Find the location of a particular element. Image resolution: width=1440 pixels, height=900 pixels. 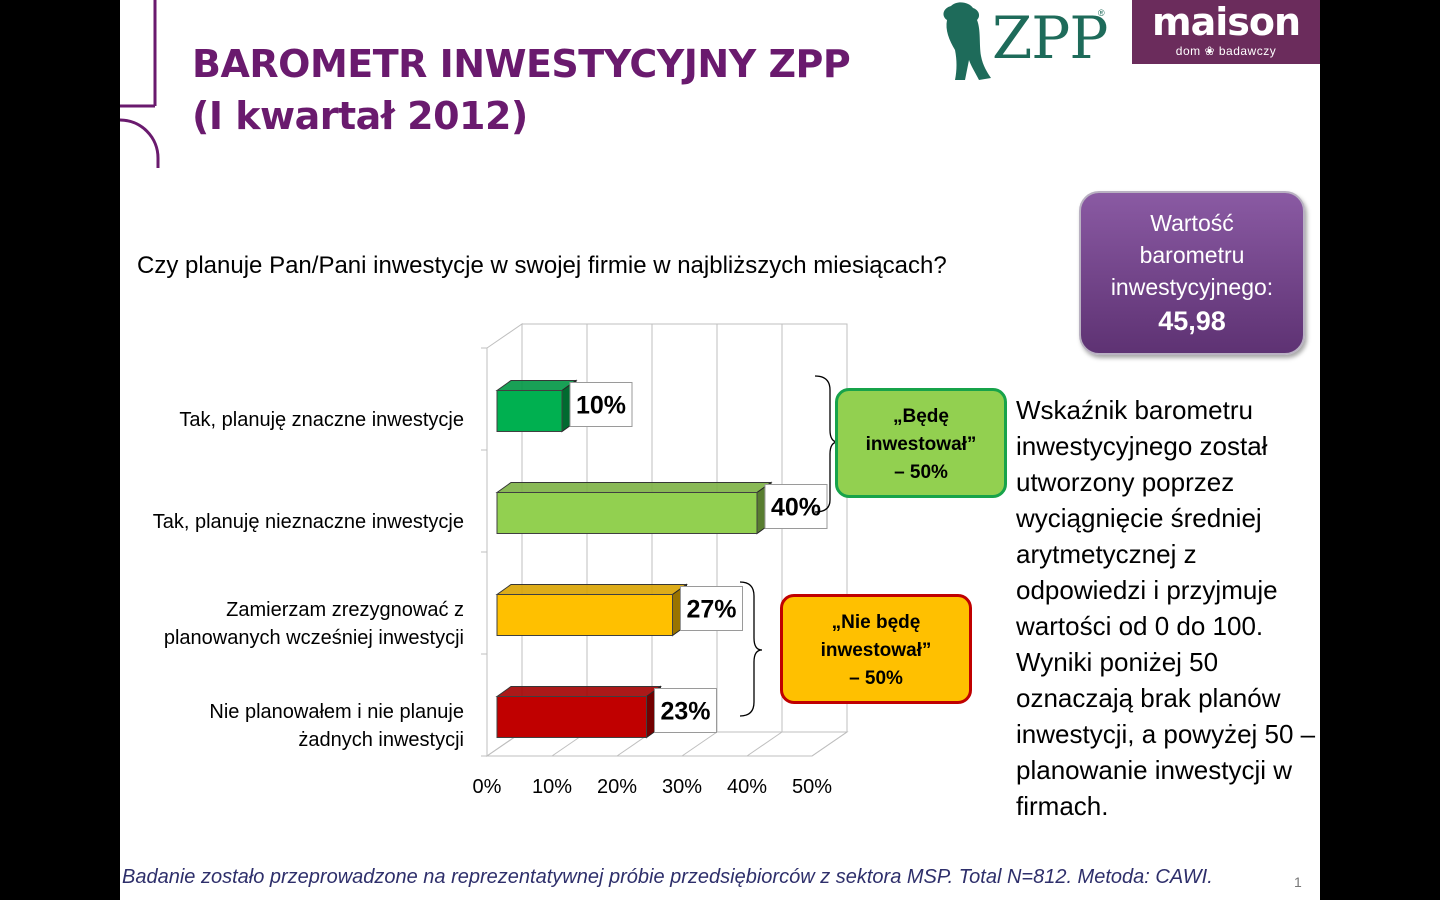

callout-will-not-invest-line-1: „Nie będę is located at coordinates (876, 622).